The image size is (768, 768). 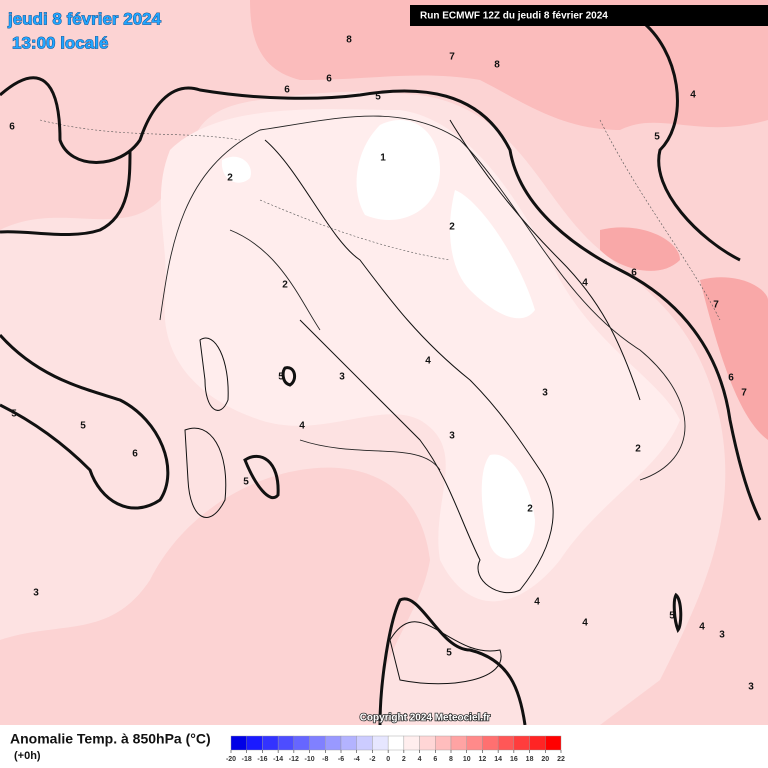 What do you see at coordinates (231, 759) in the screenshot?
I see `colorbar-tick-label: -20` at bounding box center [231, 759].